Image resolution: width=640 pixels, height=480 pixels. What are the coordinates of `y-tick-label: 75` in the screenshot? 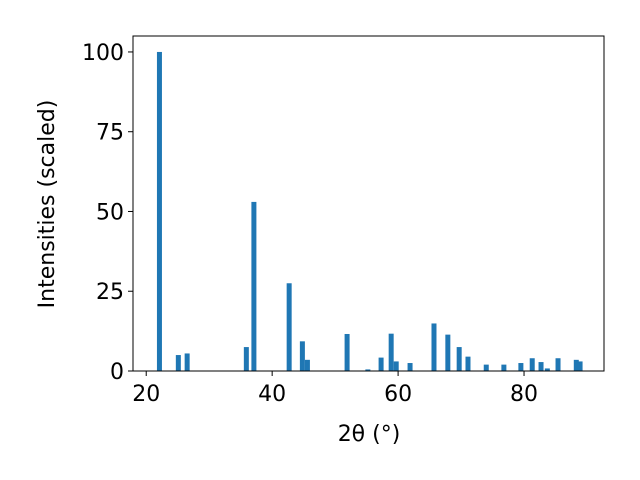 It's located at (110, 133).